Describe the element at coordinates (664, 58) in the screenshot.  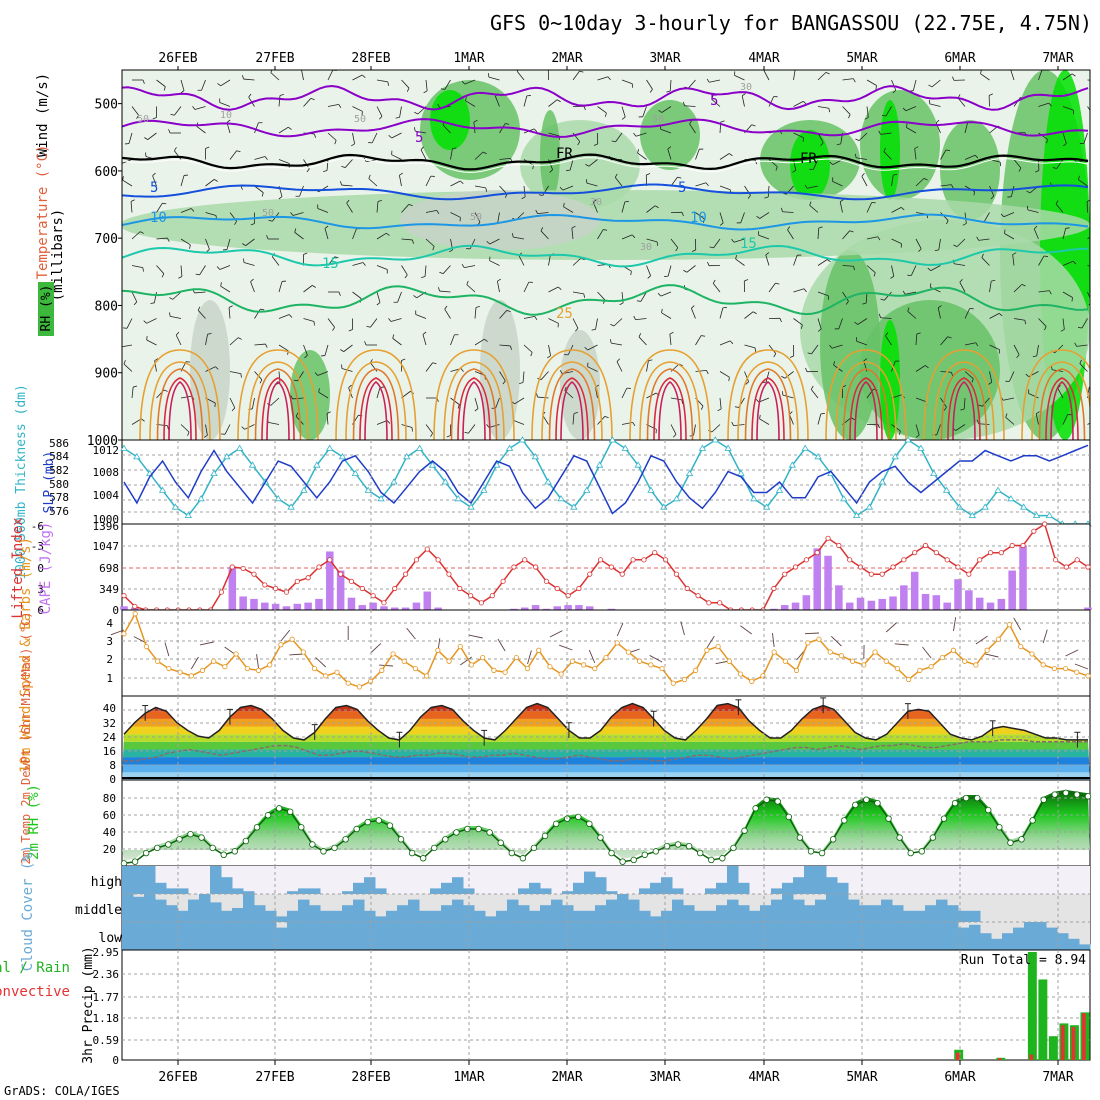
I see `top-date-label: 3MAR` at that location.